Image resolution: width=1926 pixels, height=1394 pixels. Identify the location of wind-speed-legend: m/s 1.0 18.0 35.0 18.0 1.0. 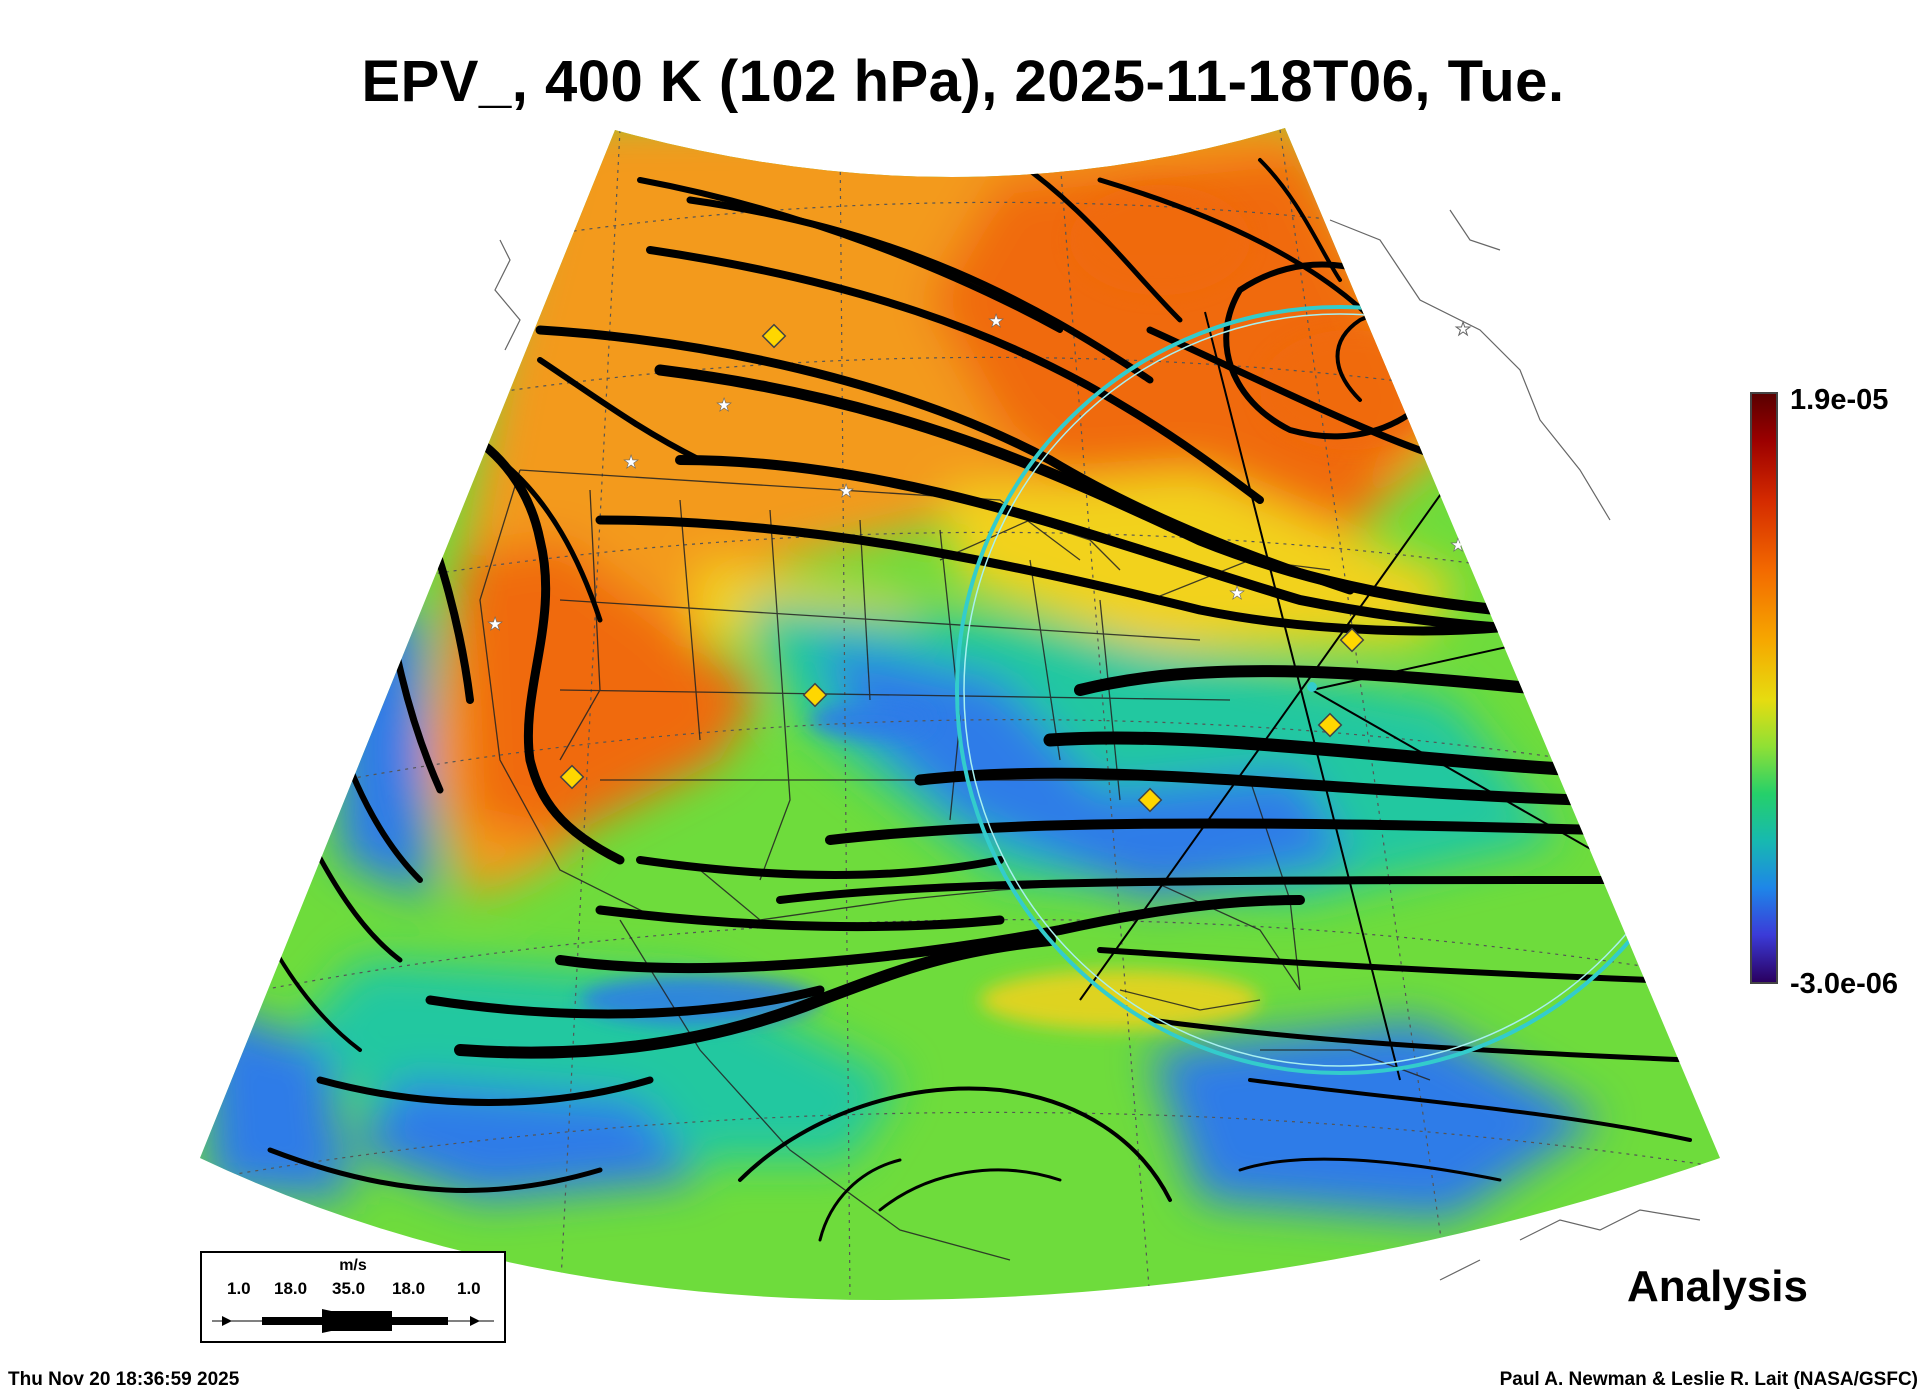
(353, 1297).